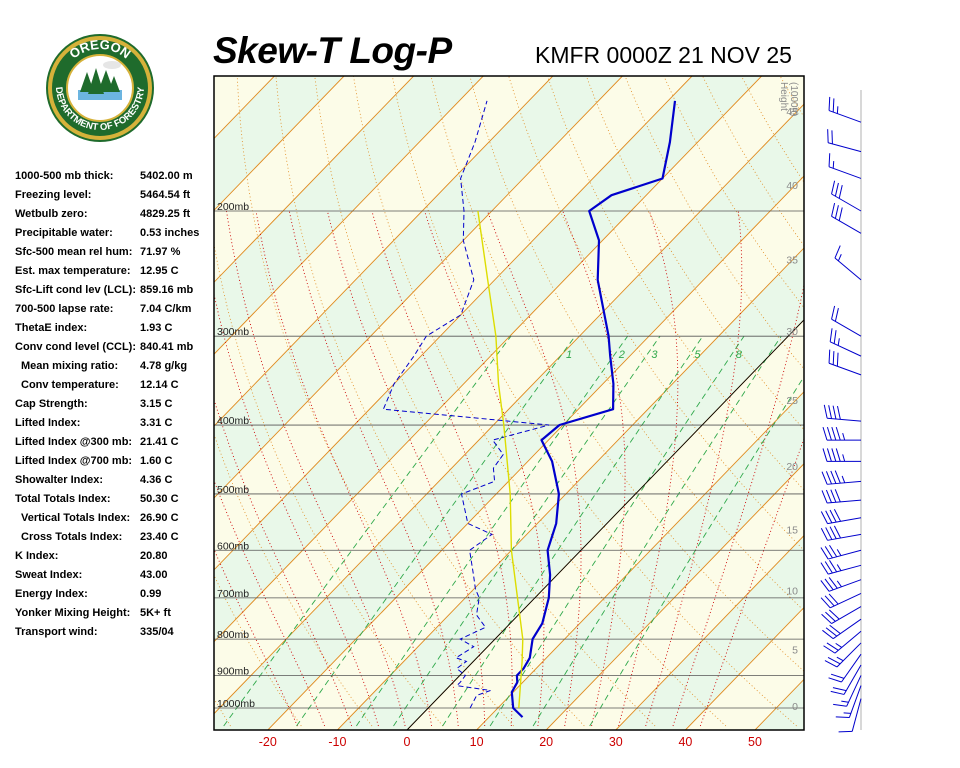 This screenshot has width=960, height=768. What do you see at coordinates (51, 594) in the screenshot?
I see `index-label: Energy Index:` at bounding box center [51, 594].